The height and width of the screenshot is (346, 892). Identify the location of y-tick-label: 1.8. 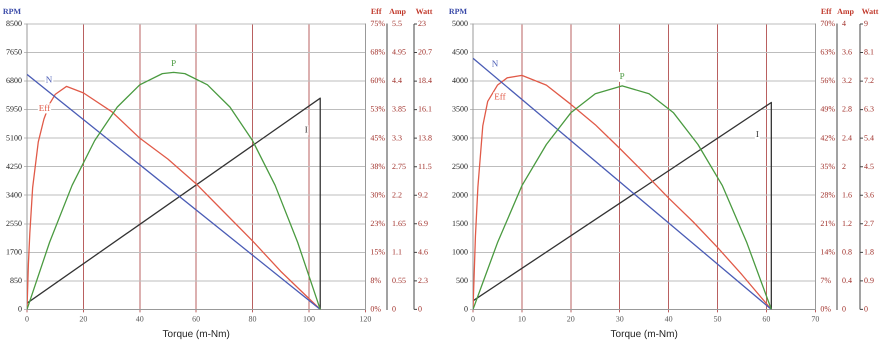
(869, 251).